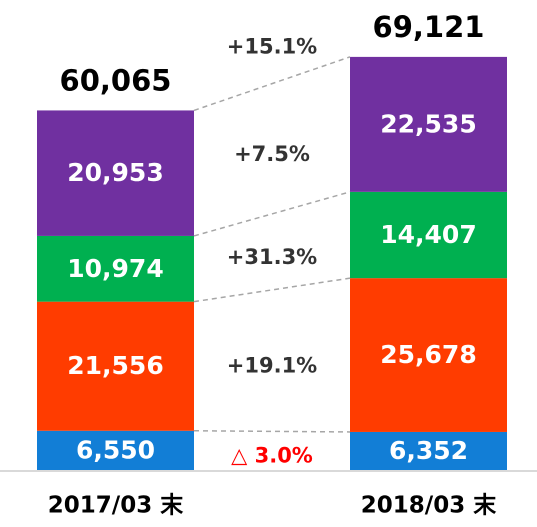 This screenshot has width=537, height=527. I want to click on segment-label: 20,953, so click(115, 172).